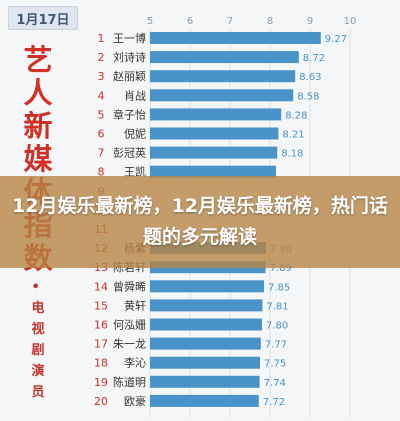 The width and height of the screenshot is (400, 421). What do you see at coordinates (277, 326) in the screenshot?
I see `score-label: 7.80` at bounding box center [277, 326].